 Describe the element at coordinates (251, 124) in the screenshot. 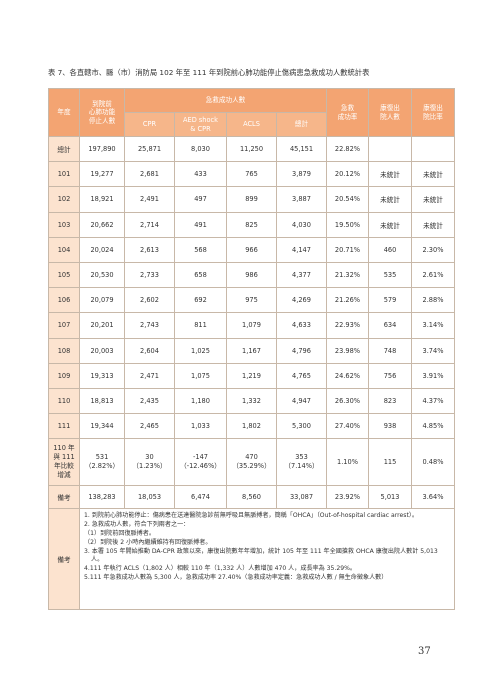

I see `header-cell: ACLS` at that location.